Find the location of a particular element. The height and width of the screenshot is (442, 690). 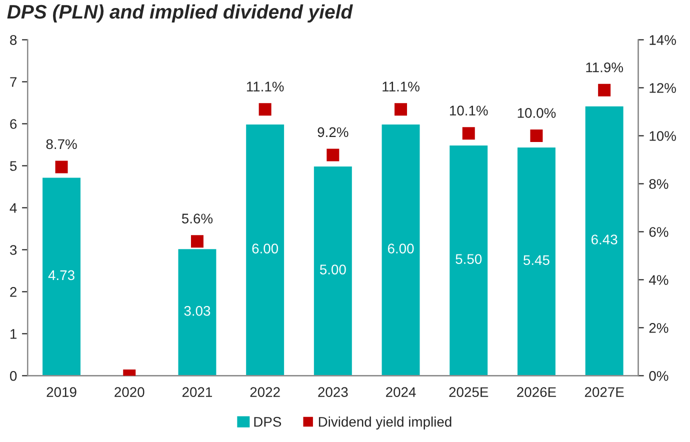

y-tick-label: 6 is located at coordinates (13, 124).